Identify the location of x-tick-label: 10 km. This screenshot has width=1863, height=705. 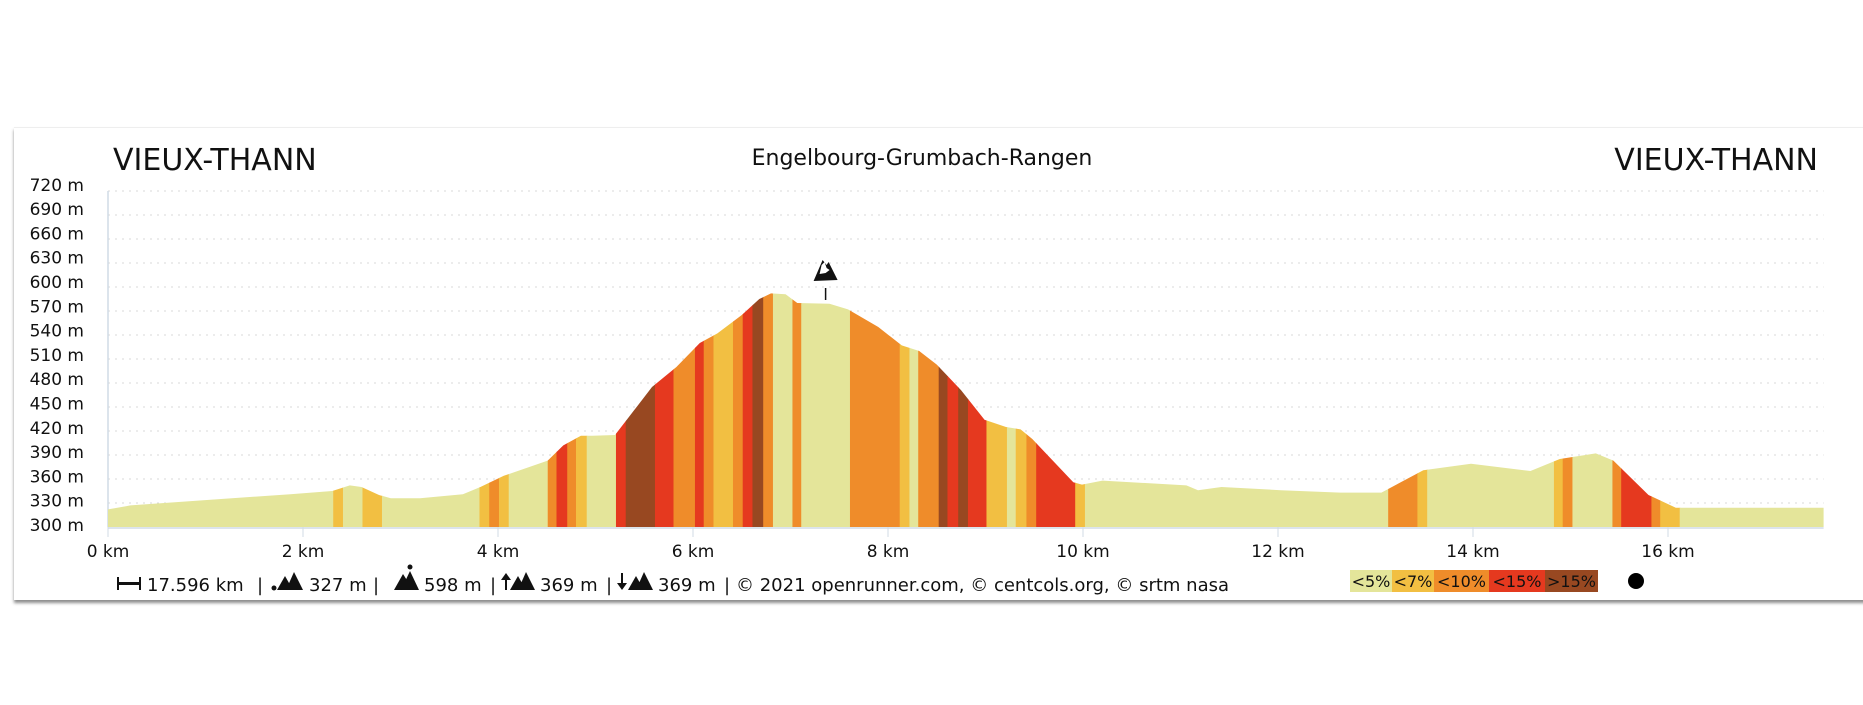
(1082, 552).